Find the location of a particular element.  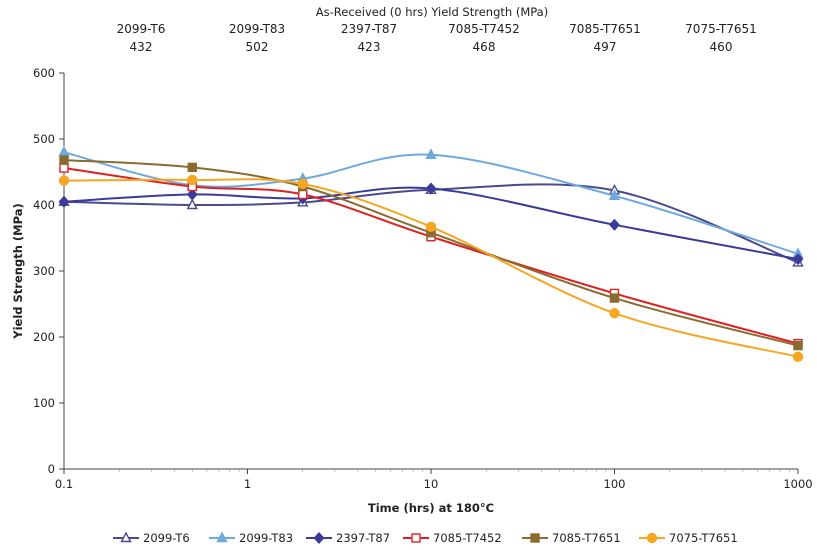

legend-item-2099-t83: 2099-T83 is located at coordinates (251, 538).